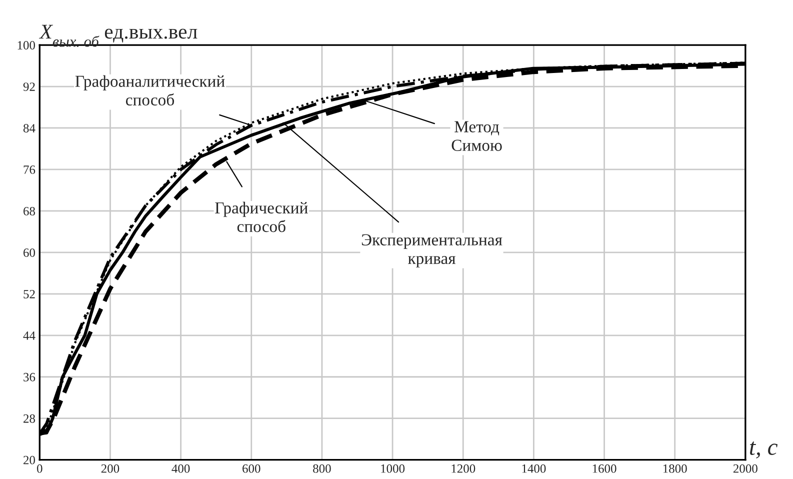 The image size is (793, 479). Describe the element at coordinates (251, 468) in the screenshot. I see `x-tick-label: 600` at that location.